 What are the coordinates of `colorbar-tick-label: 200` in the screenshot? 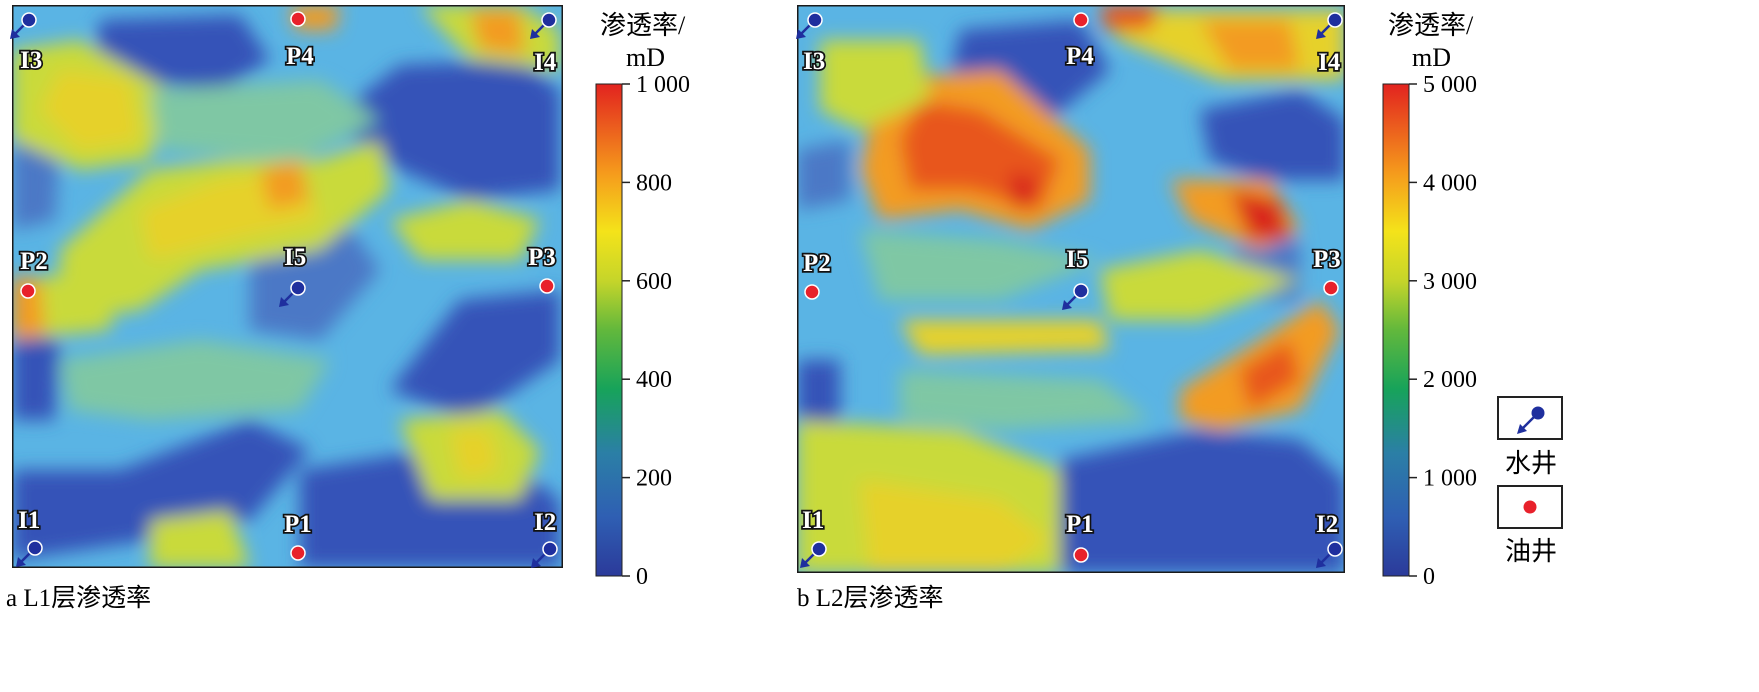 It's located at (654, 479).